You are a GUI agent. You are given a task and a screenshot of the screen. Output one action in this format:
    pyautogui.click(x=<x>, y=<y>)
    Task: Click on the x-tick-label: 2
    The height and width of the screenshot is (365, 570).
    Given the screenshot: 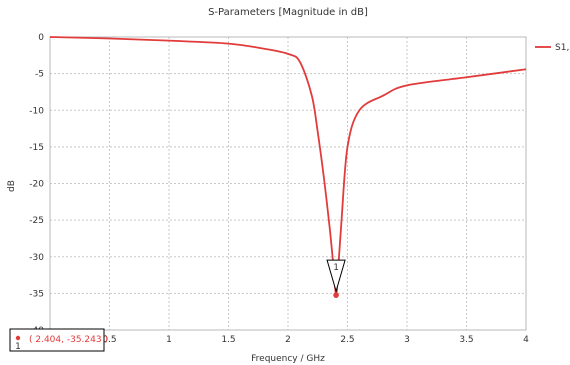 What is the action you would take?
    pyautogui.click(x=288, y=340)
    